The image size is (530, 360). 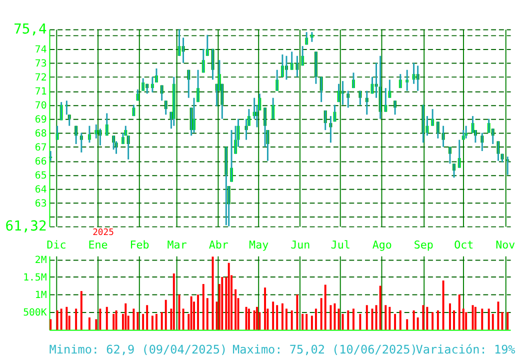 I want to click on x-tick-label: Oct, so click(x=464, y=245).